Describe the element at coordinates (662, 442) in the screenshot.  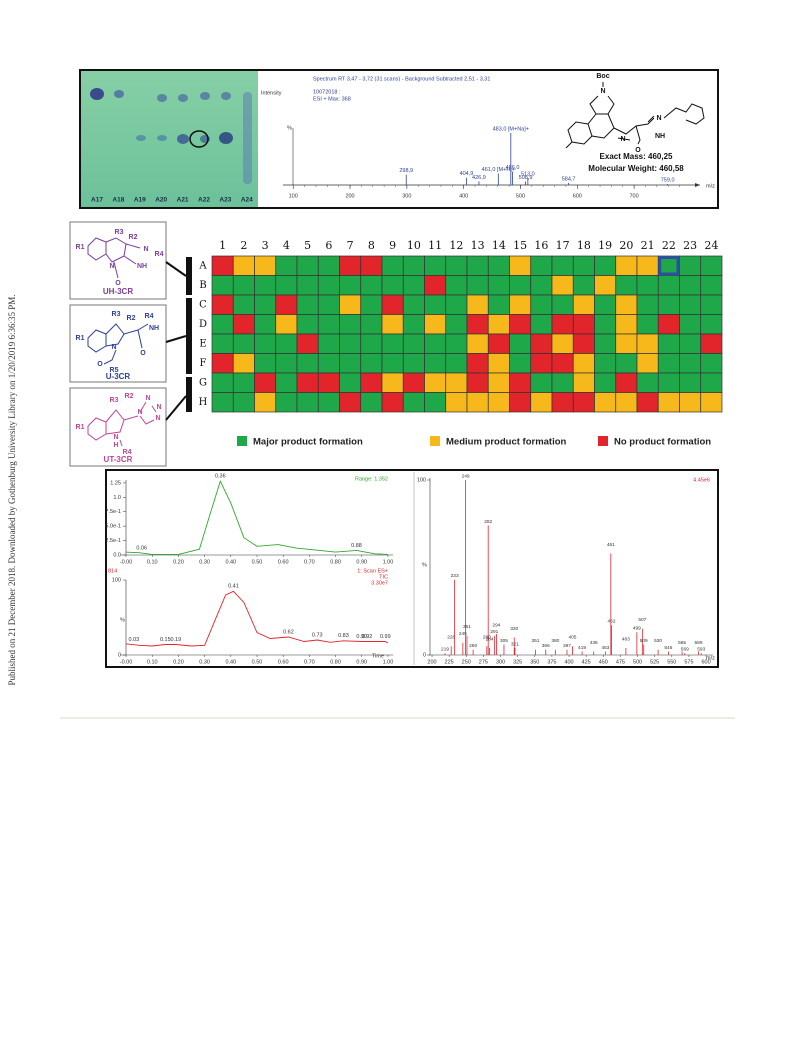
I see `legend-label: No product formation` at that location.